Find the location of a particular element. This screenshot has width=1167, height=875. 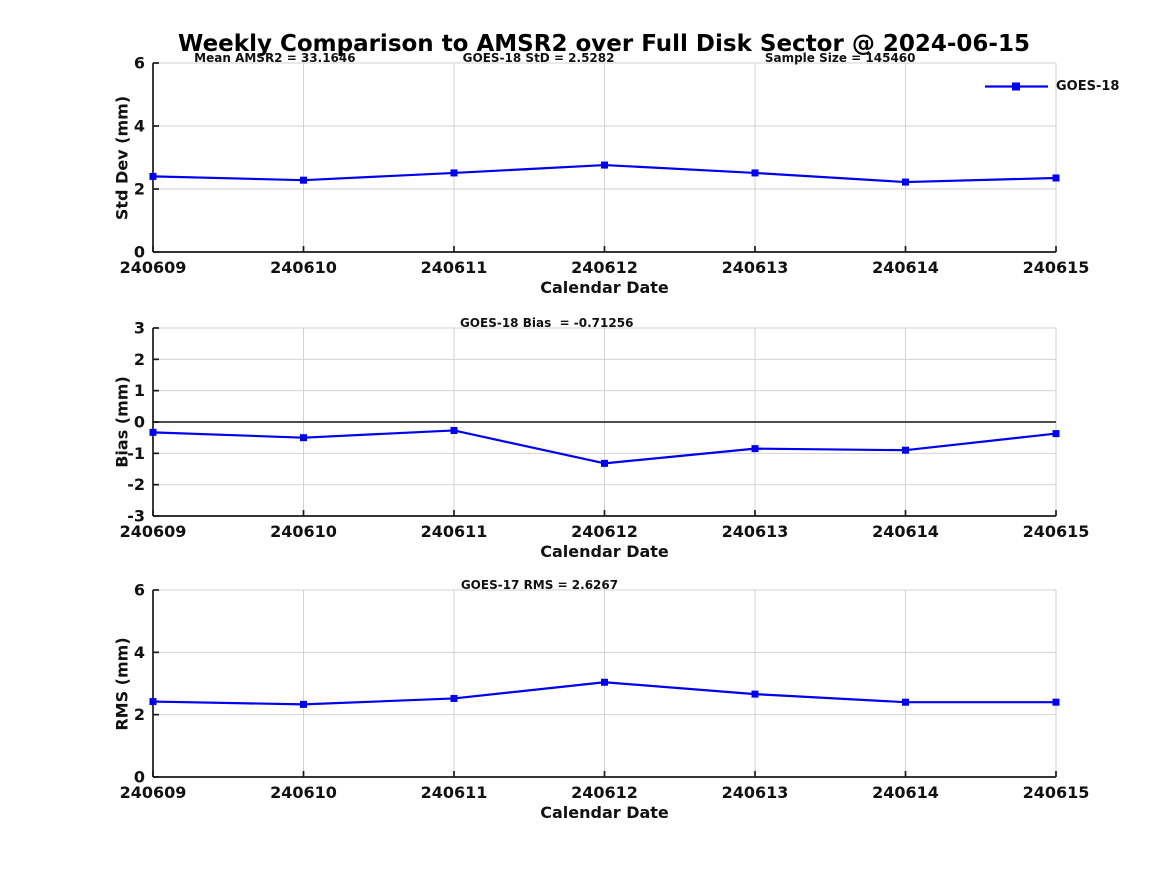

annotation-goes18-bias: GOES-18 Bias = -0.71256 is located at coordinates (546, 323).